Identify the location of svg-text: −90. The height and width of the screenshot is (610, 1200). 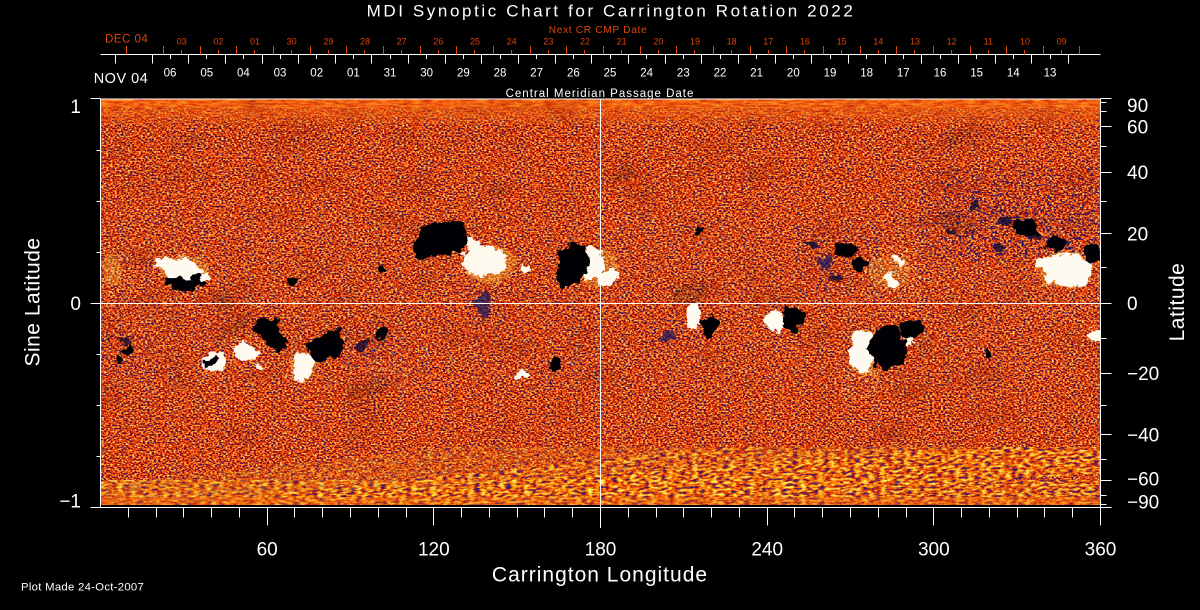
(1143, 503).